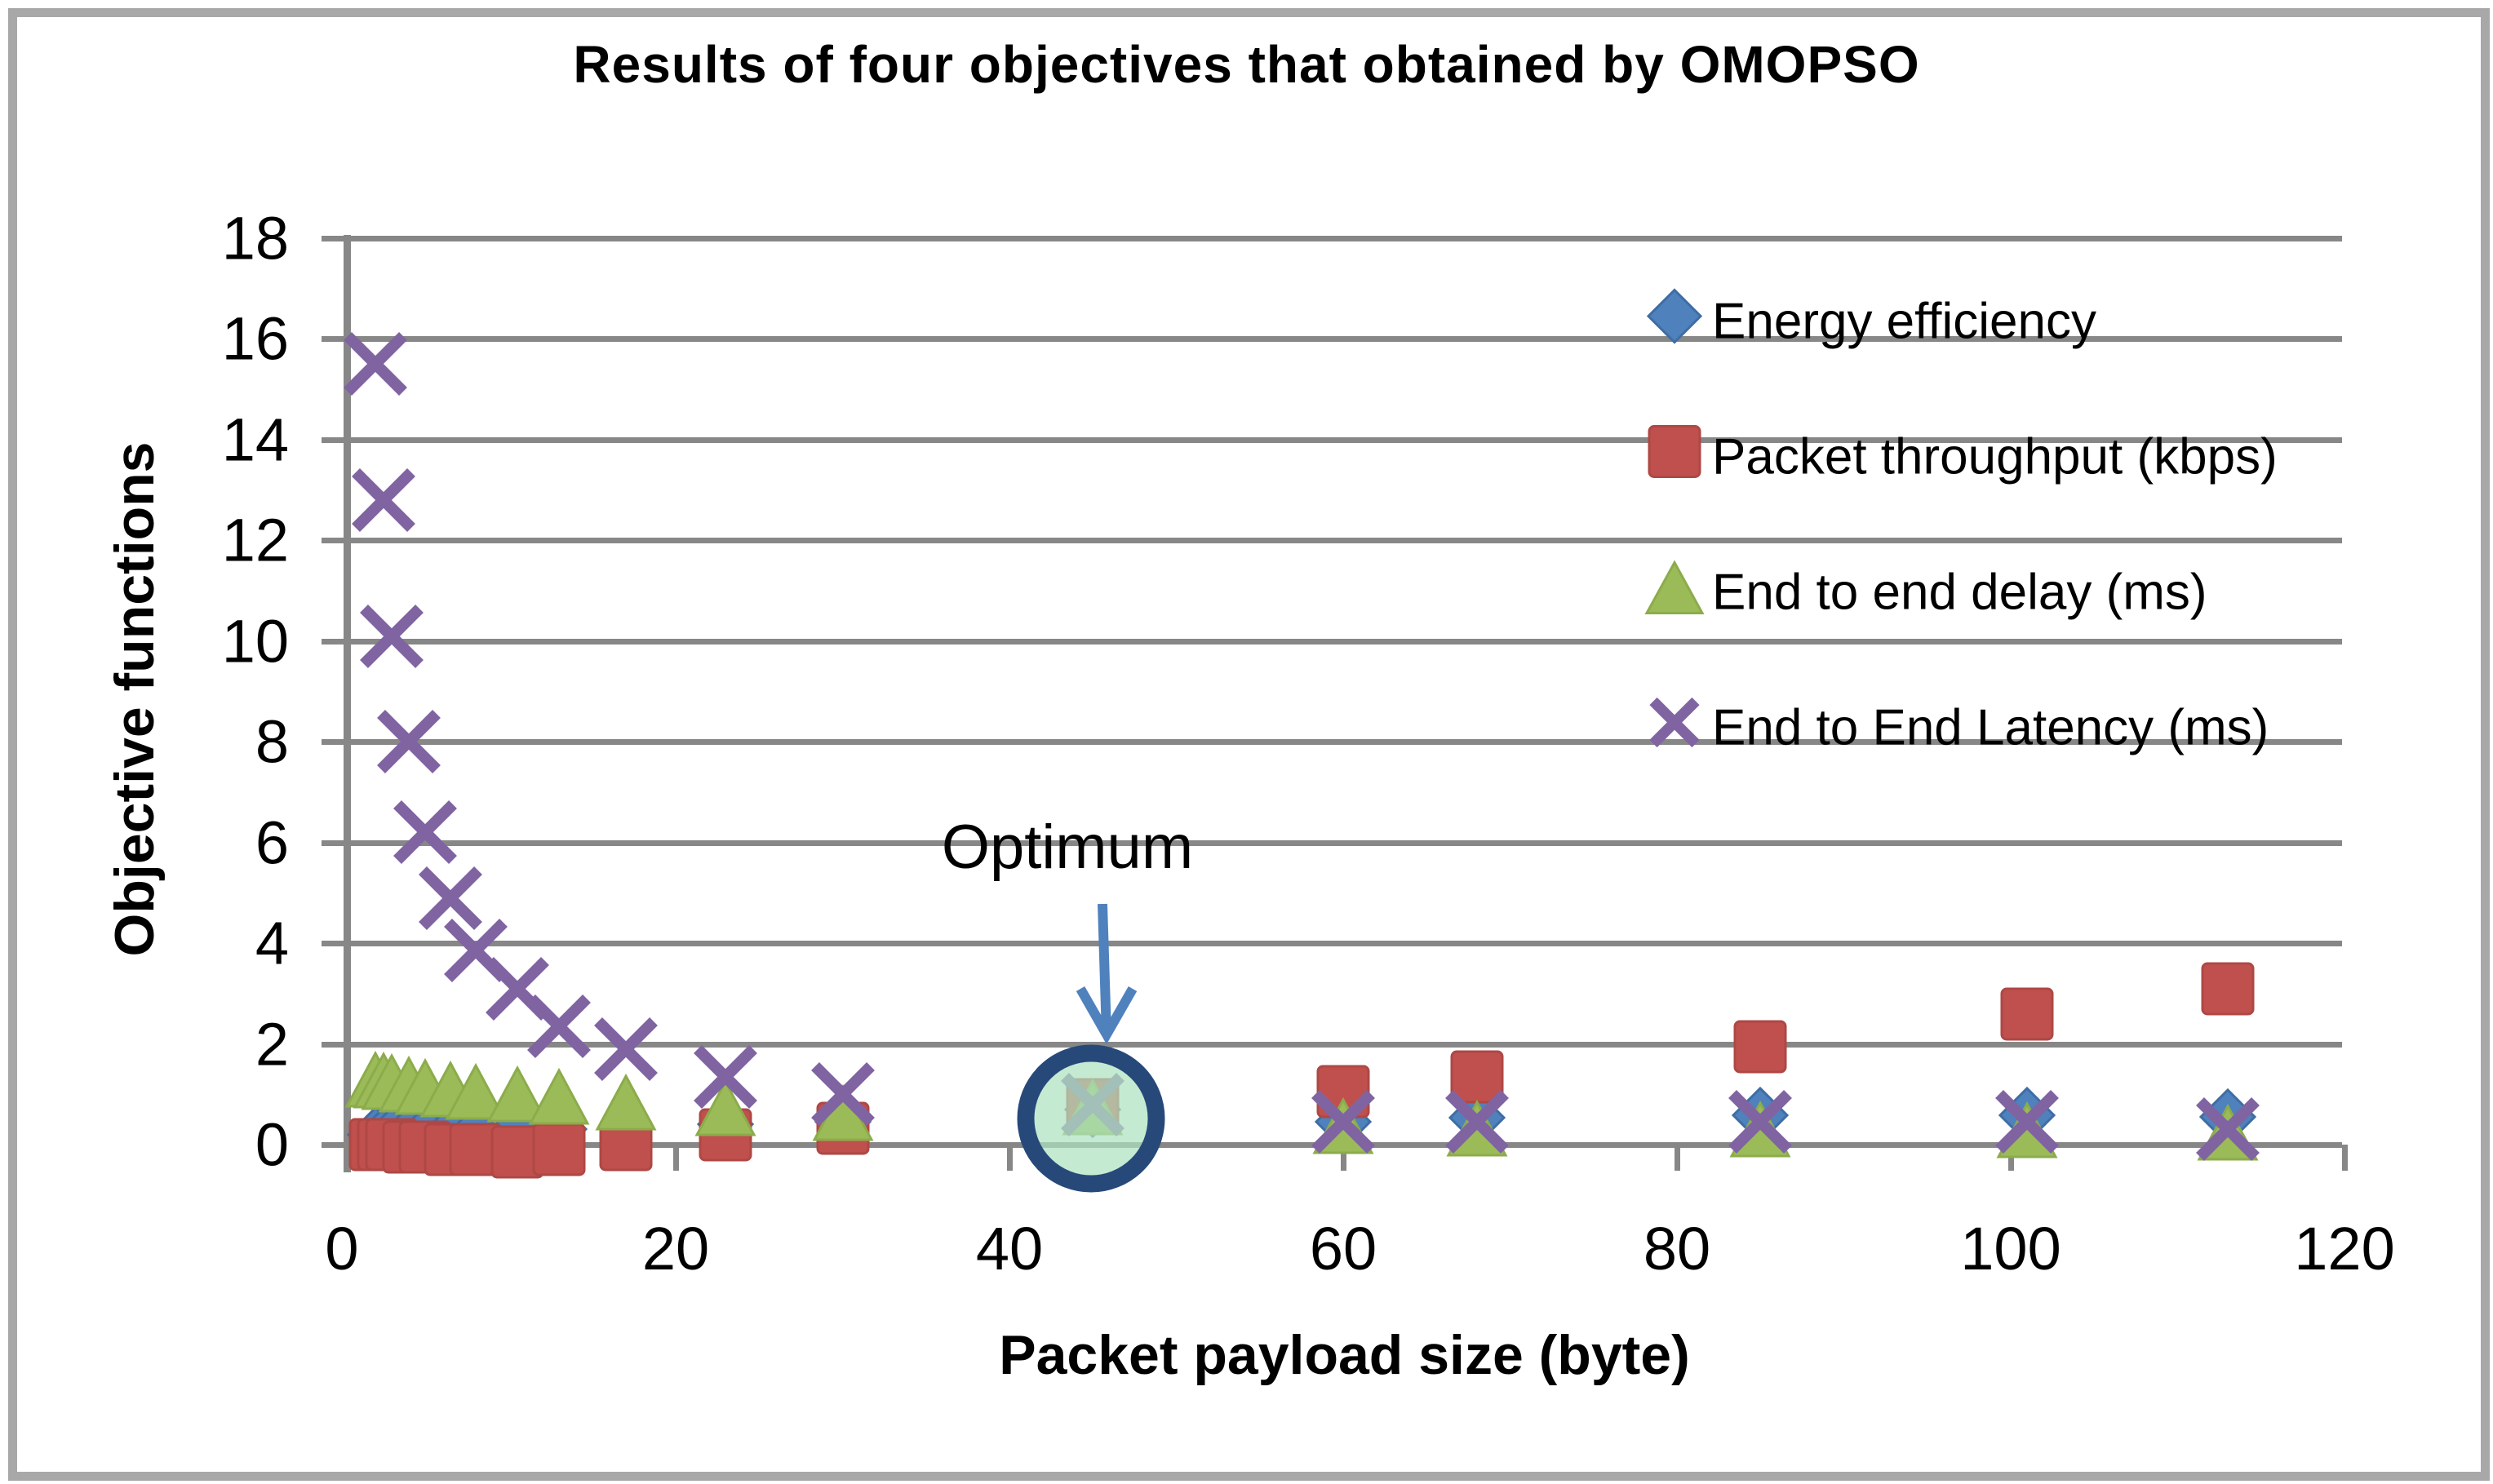 This screenshot has height=1484, width=2493. I want to click on y-tick-label-18: 18, so click(255, 238).